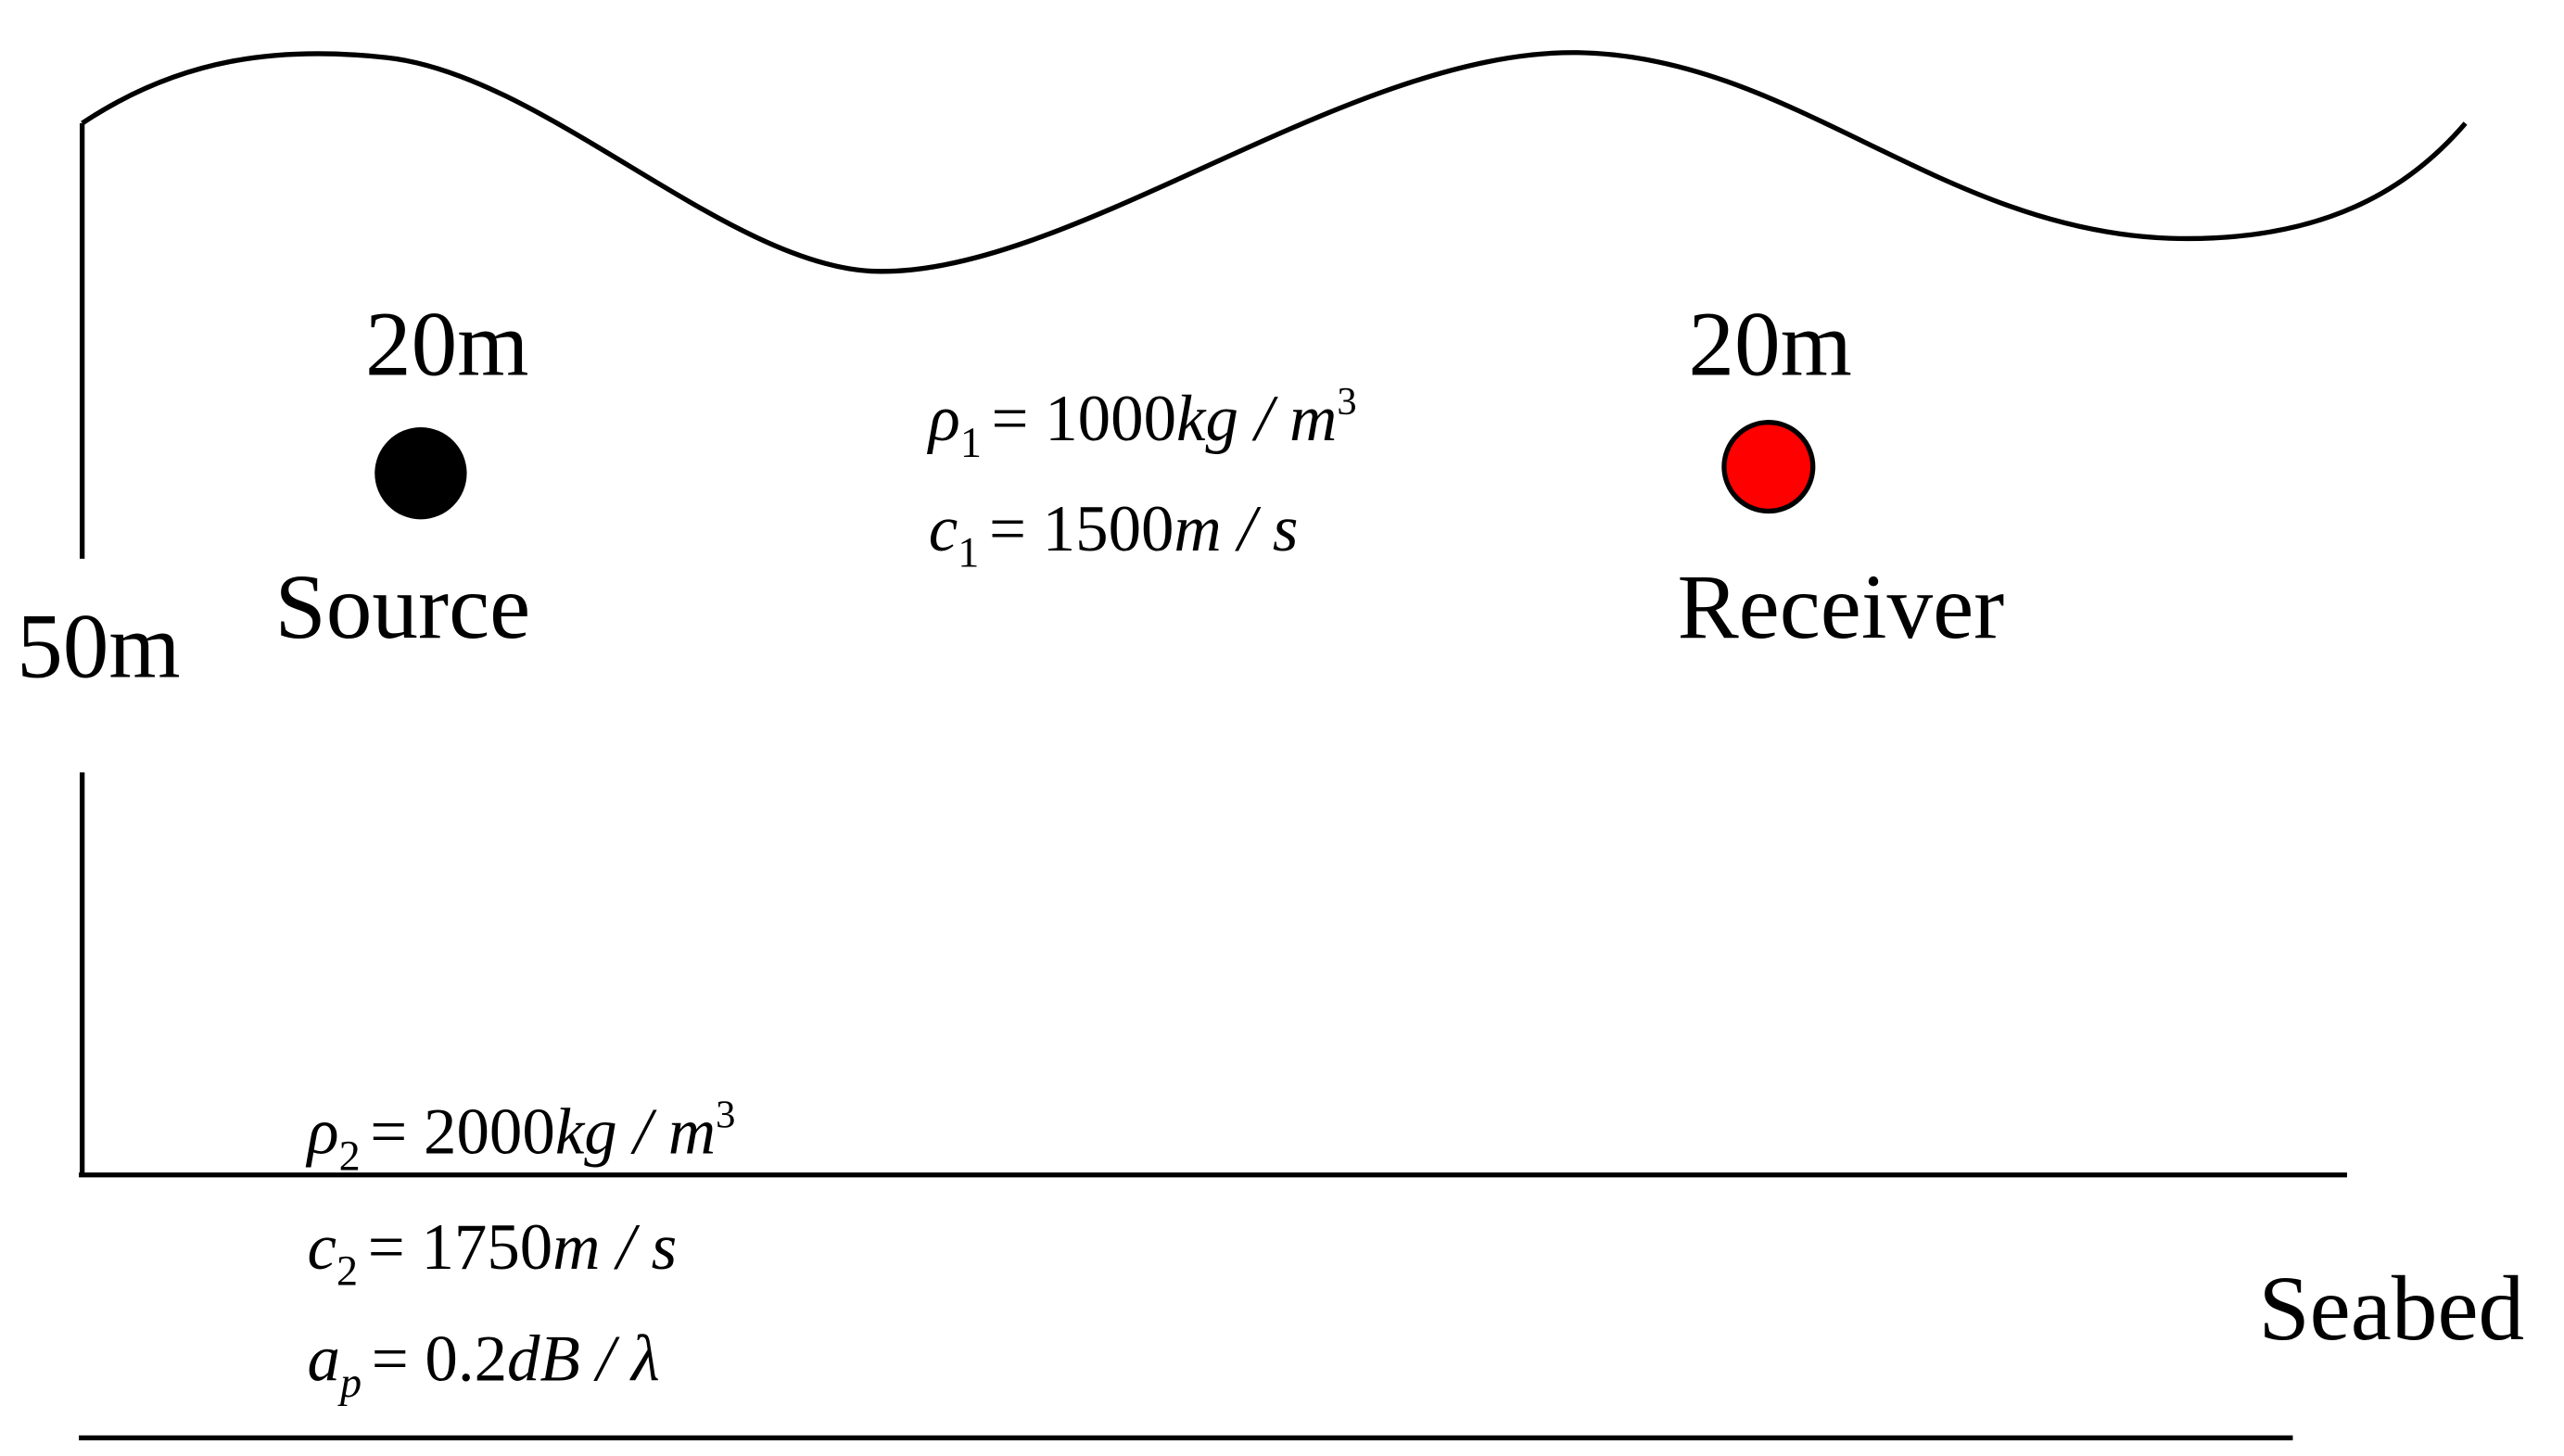  What do you see at coordinates (99, 647) in the screenshot?
I see `water-depth: 50m` at bounding box center [99, 647].